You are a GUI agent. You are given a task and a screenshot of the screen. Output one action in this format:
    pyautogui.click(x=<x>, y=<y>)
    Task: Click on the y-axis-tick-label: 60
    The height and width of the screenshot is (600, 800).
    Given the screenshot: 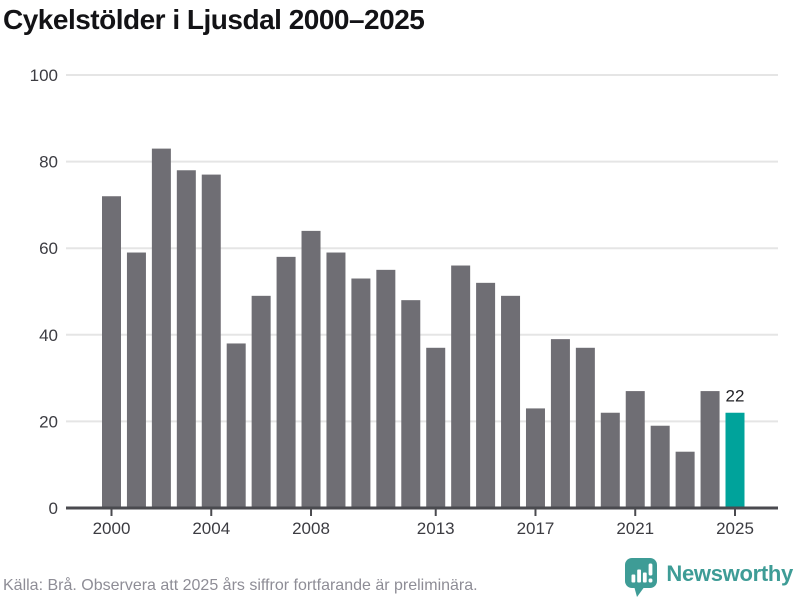 What is the action you would take?
    pyautogui.click(x=48, y=248)
    